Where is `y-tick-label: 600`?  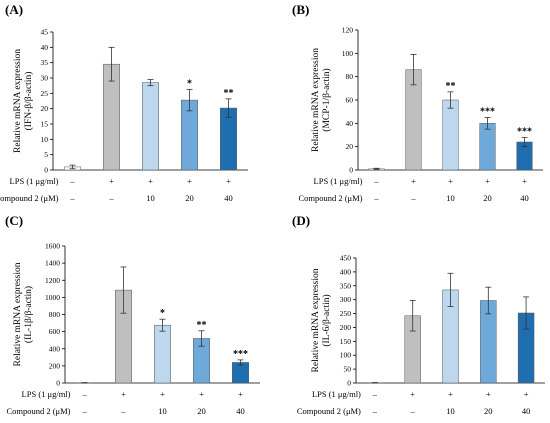
y-tick-label: 600 is located at coordinates (55, 331).